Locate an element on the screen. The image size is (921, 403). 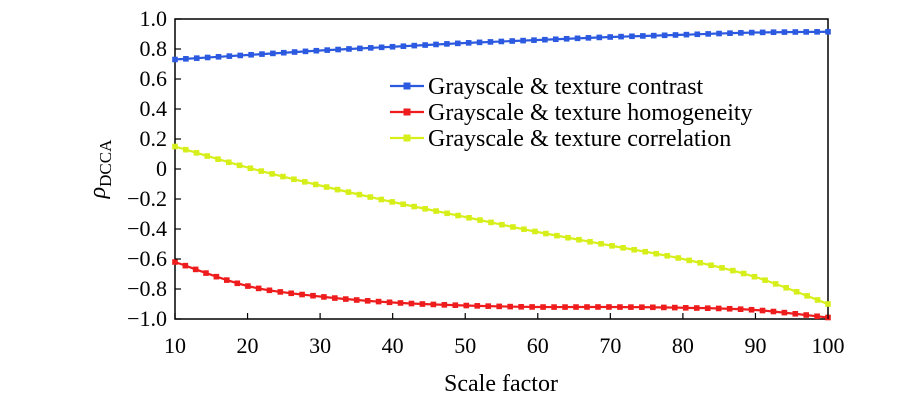
legend-entry: Grayscale & texture contrast is located at coordinates (547, 87).